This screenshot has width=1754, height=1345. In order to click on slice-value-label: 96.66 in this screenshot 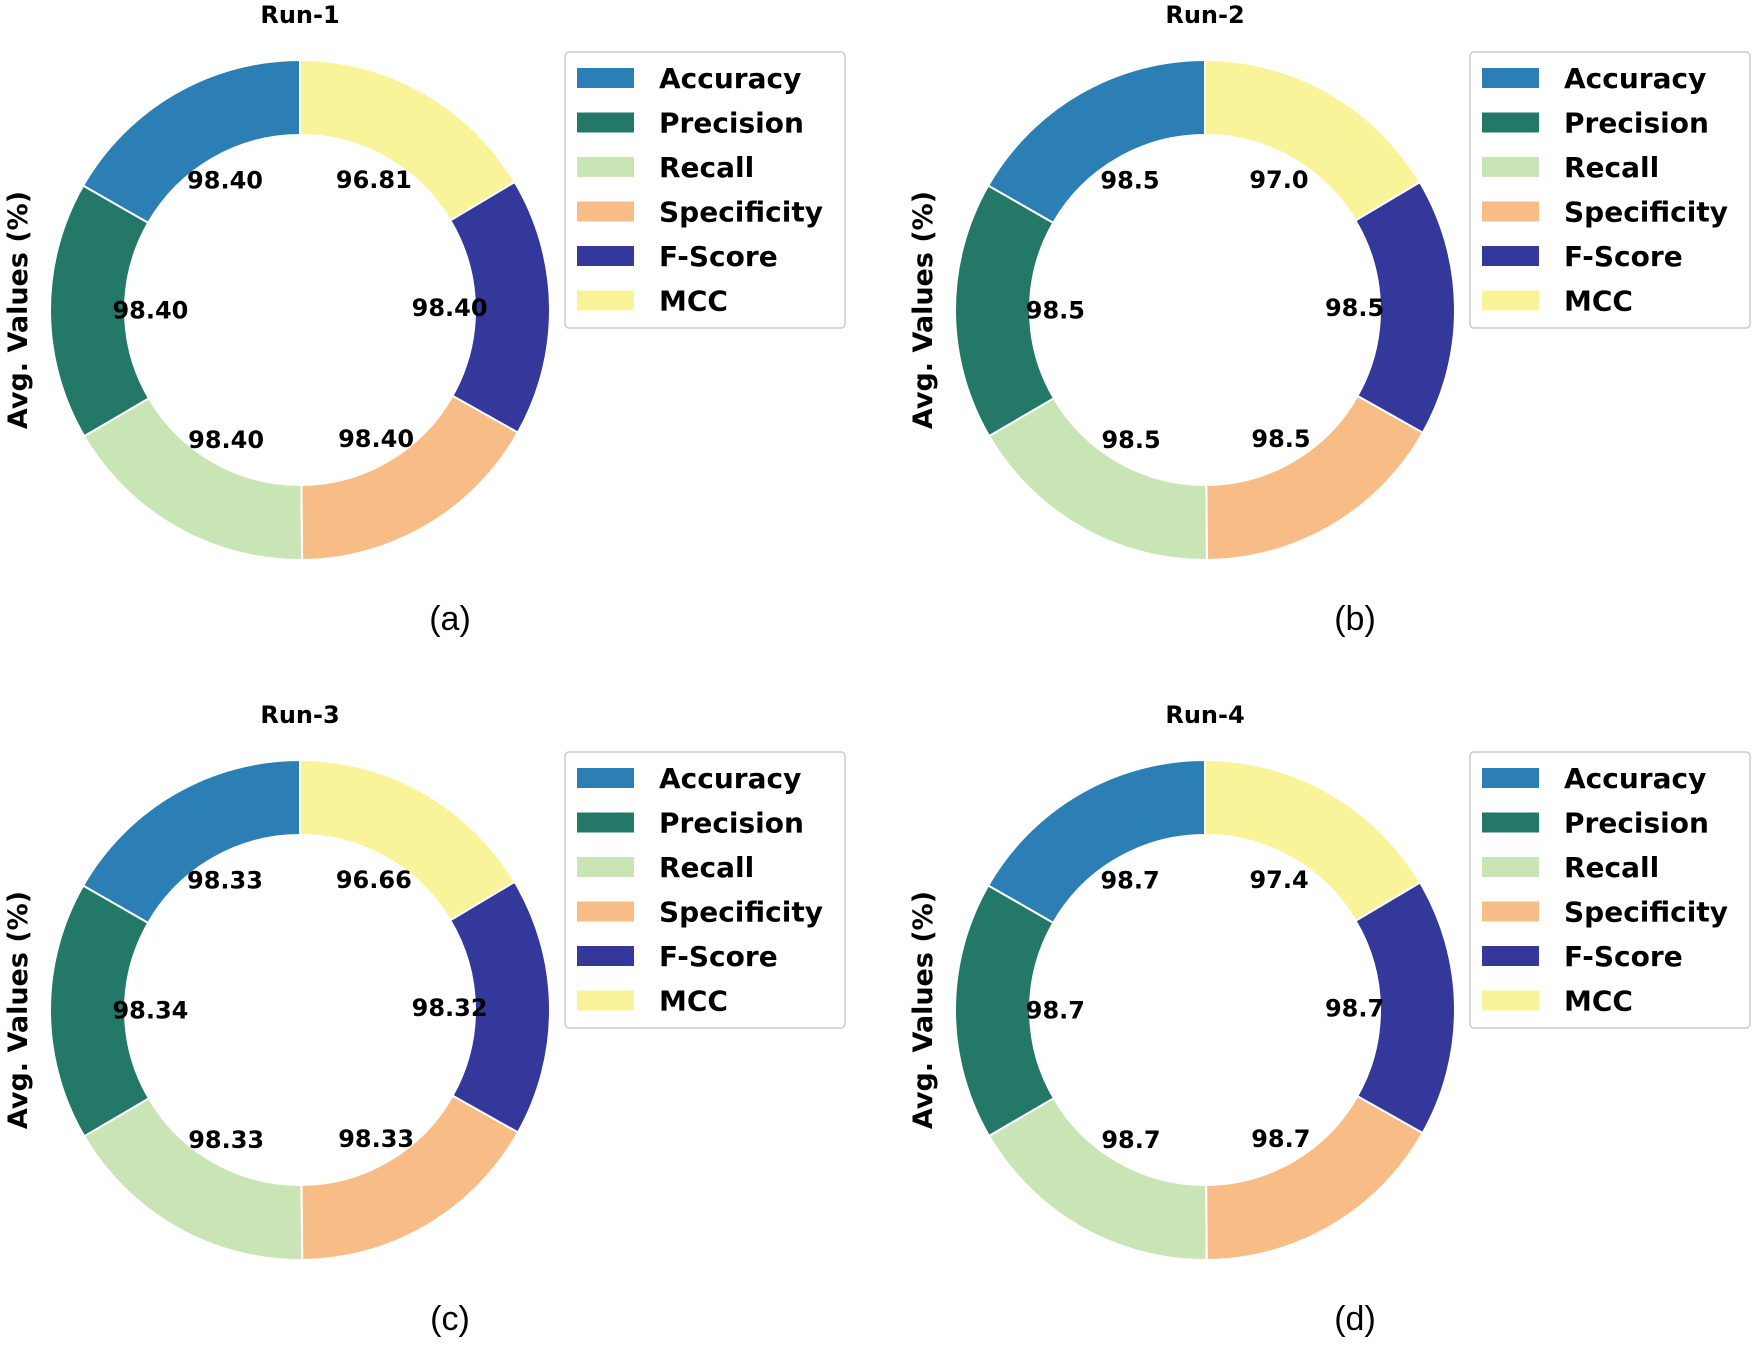, I will do `click(374, 880)`.